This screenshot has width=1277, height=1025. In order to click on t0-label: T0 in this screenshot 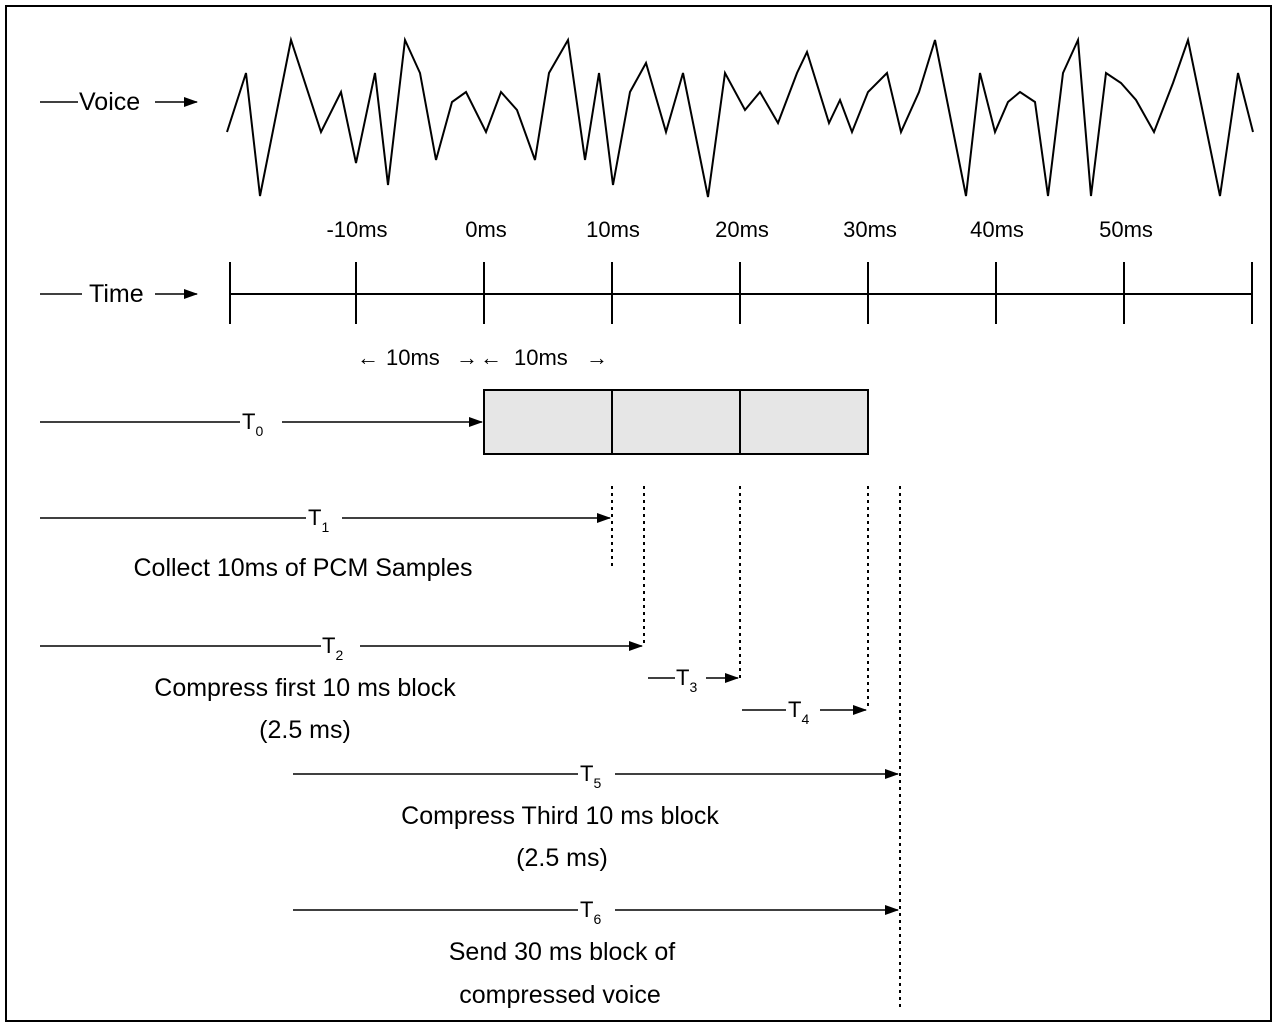, I will do `click(252, 424)`.